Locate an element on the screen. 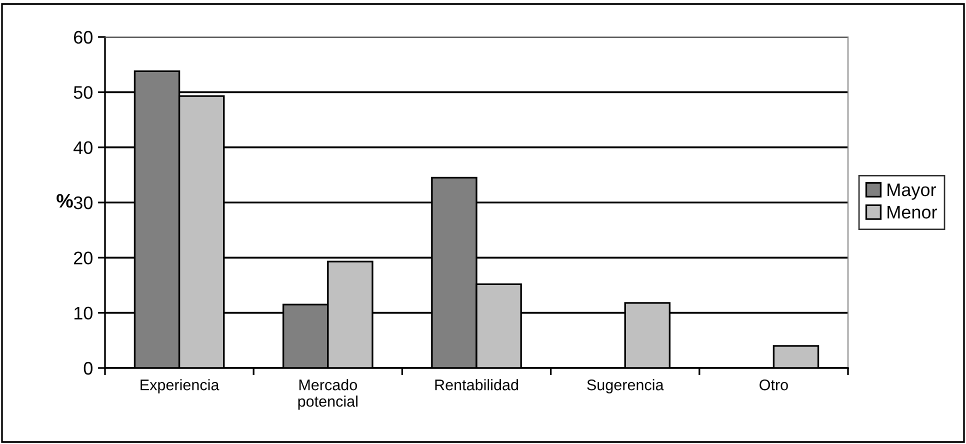 Image resolution: width=966 pixels, height=444 pixels. x-tick-label: Sugerencia is located at coordinates (625, 386).